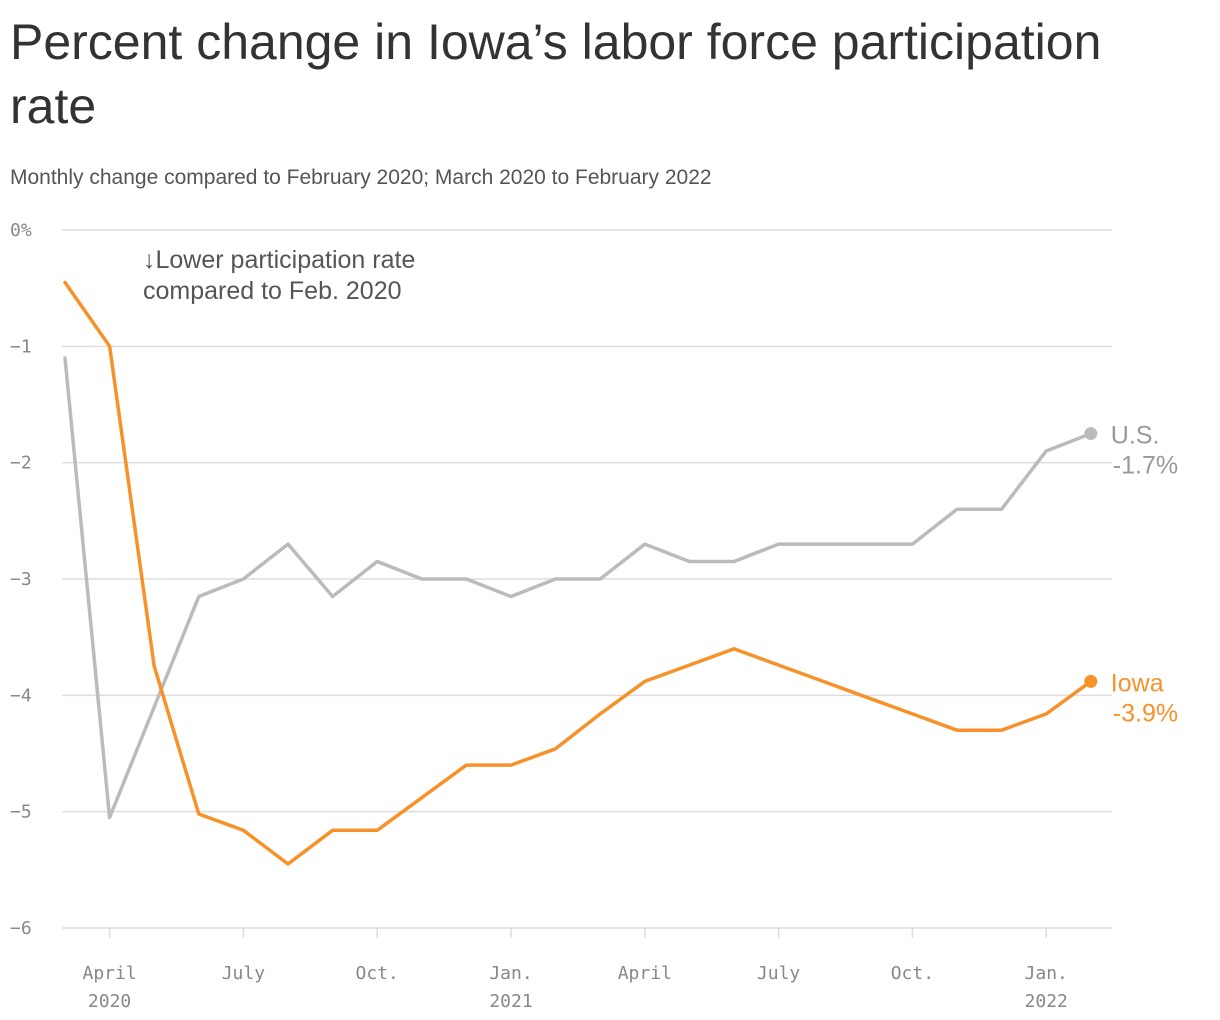 The width and height of the screenshot is (1220, 1020). Describe the element at coordinates (1046, 1001) in the screenshot. I see `x-tick-year-label: 2022` at that location.